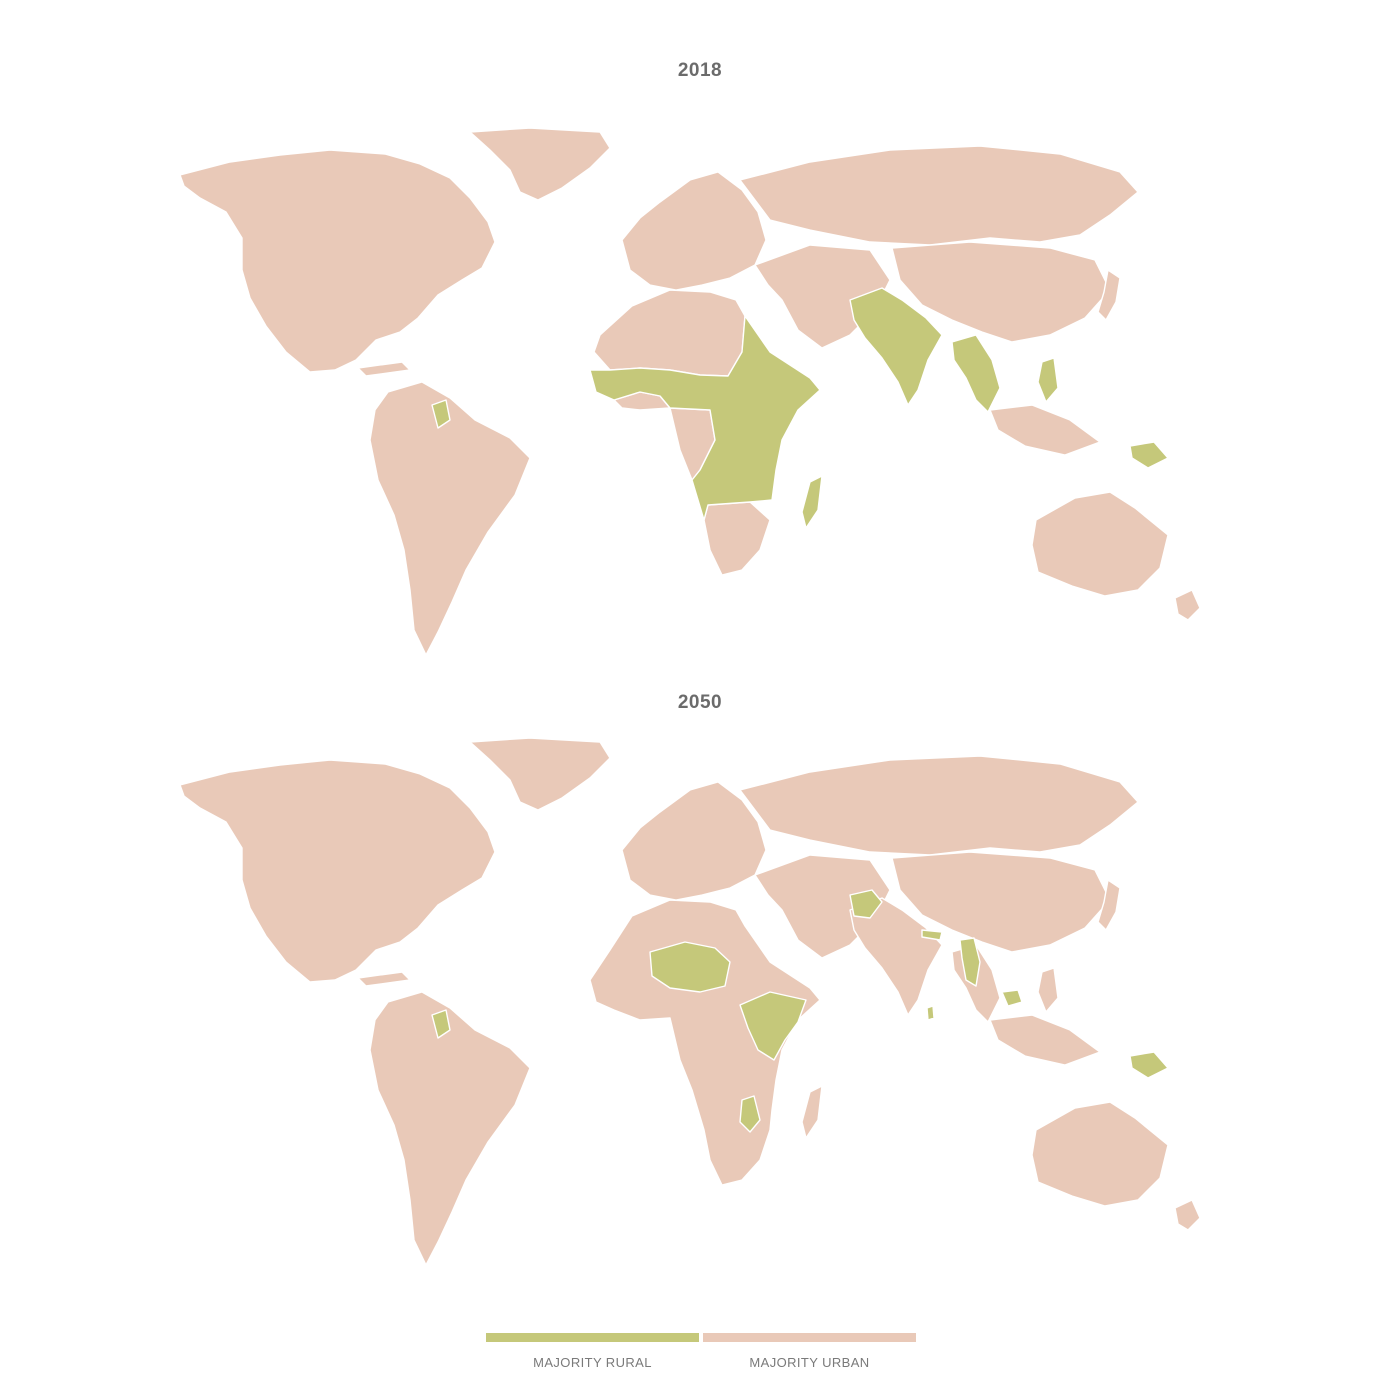  I want to click on legend-swatch-rural, so click(592, 1337).